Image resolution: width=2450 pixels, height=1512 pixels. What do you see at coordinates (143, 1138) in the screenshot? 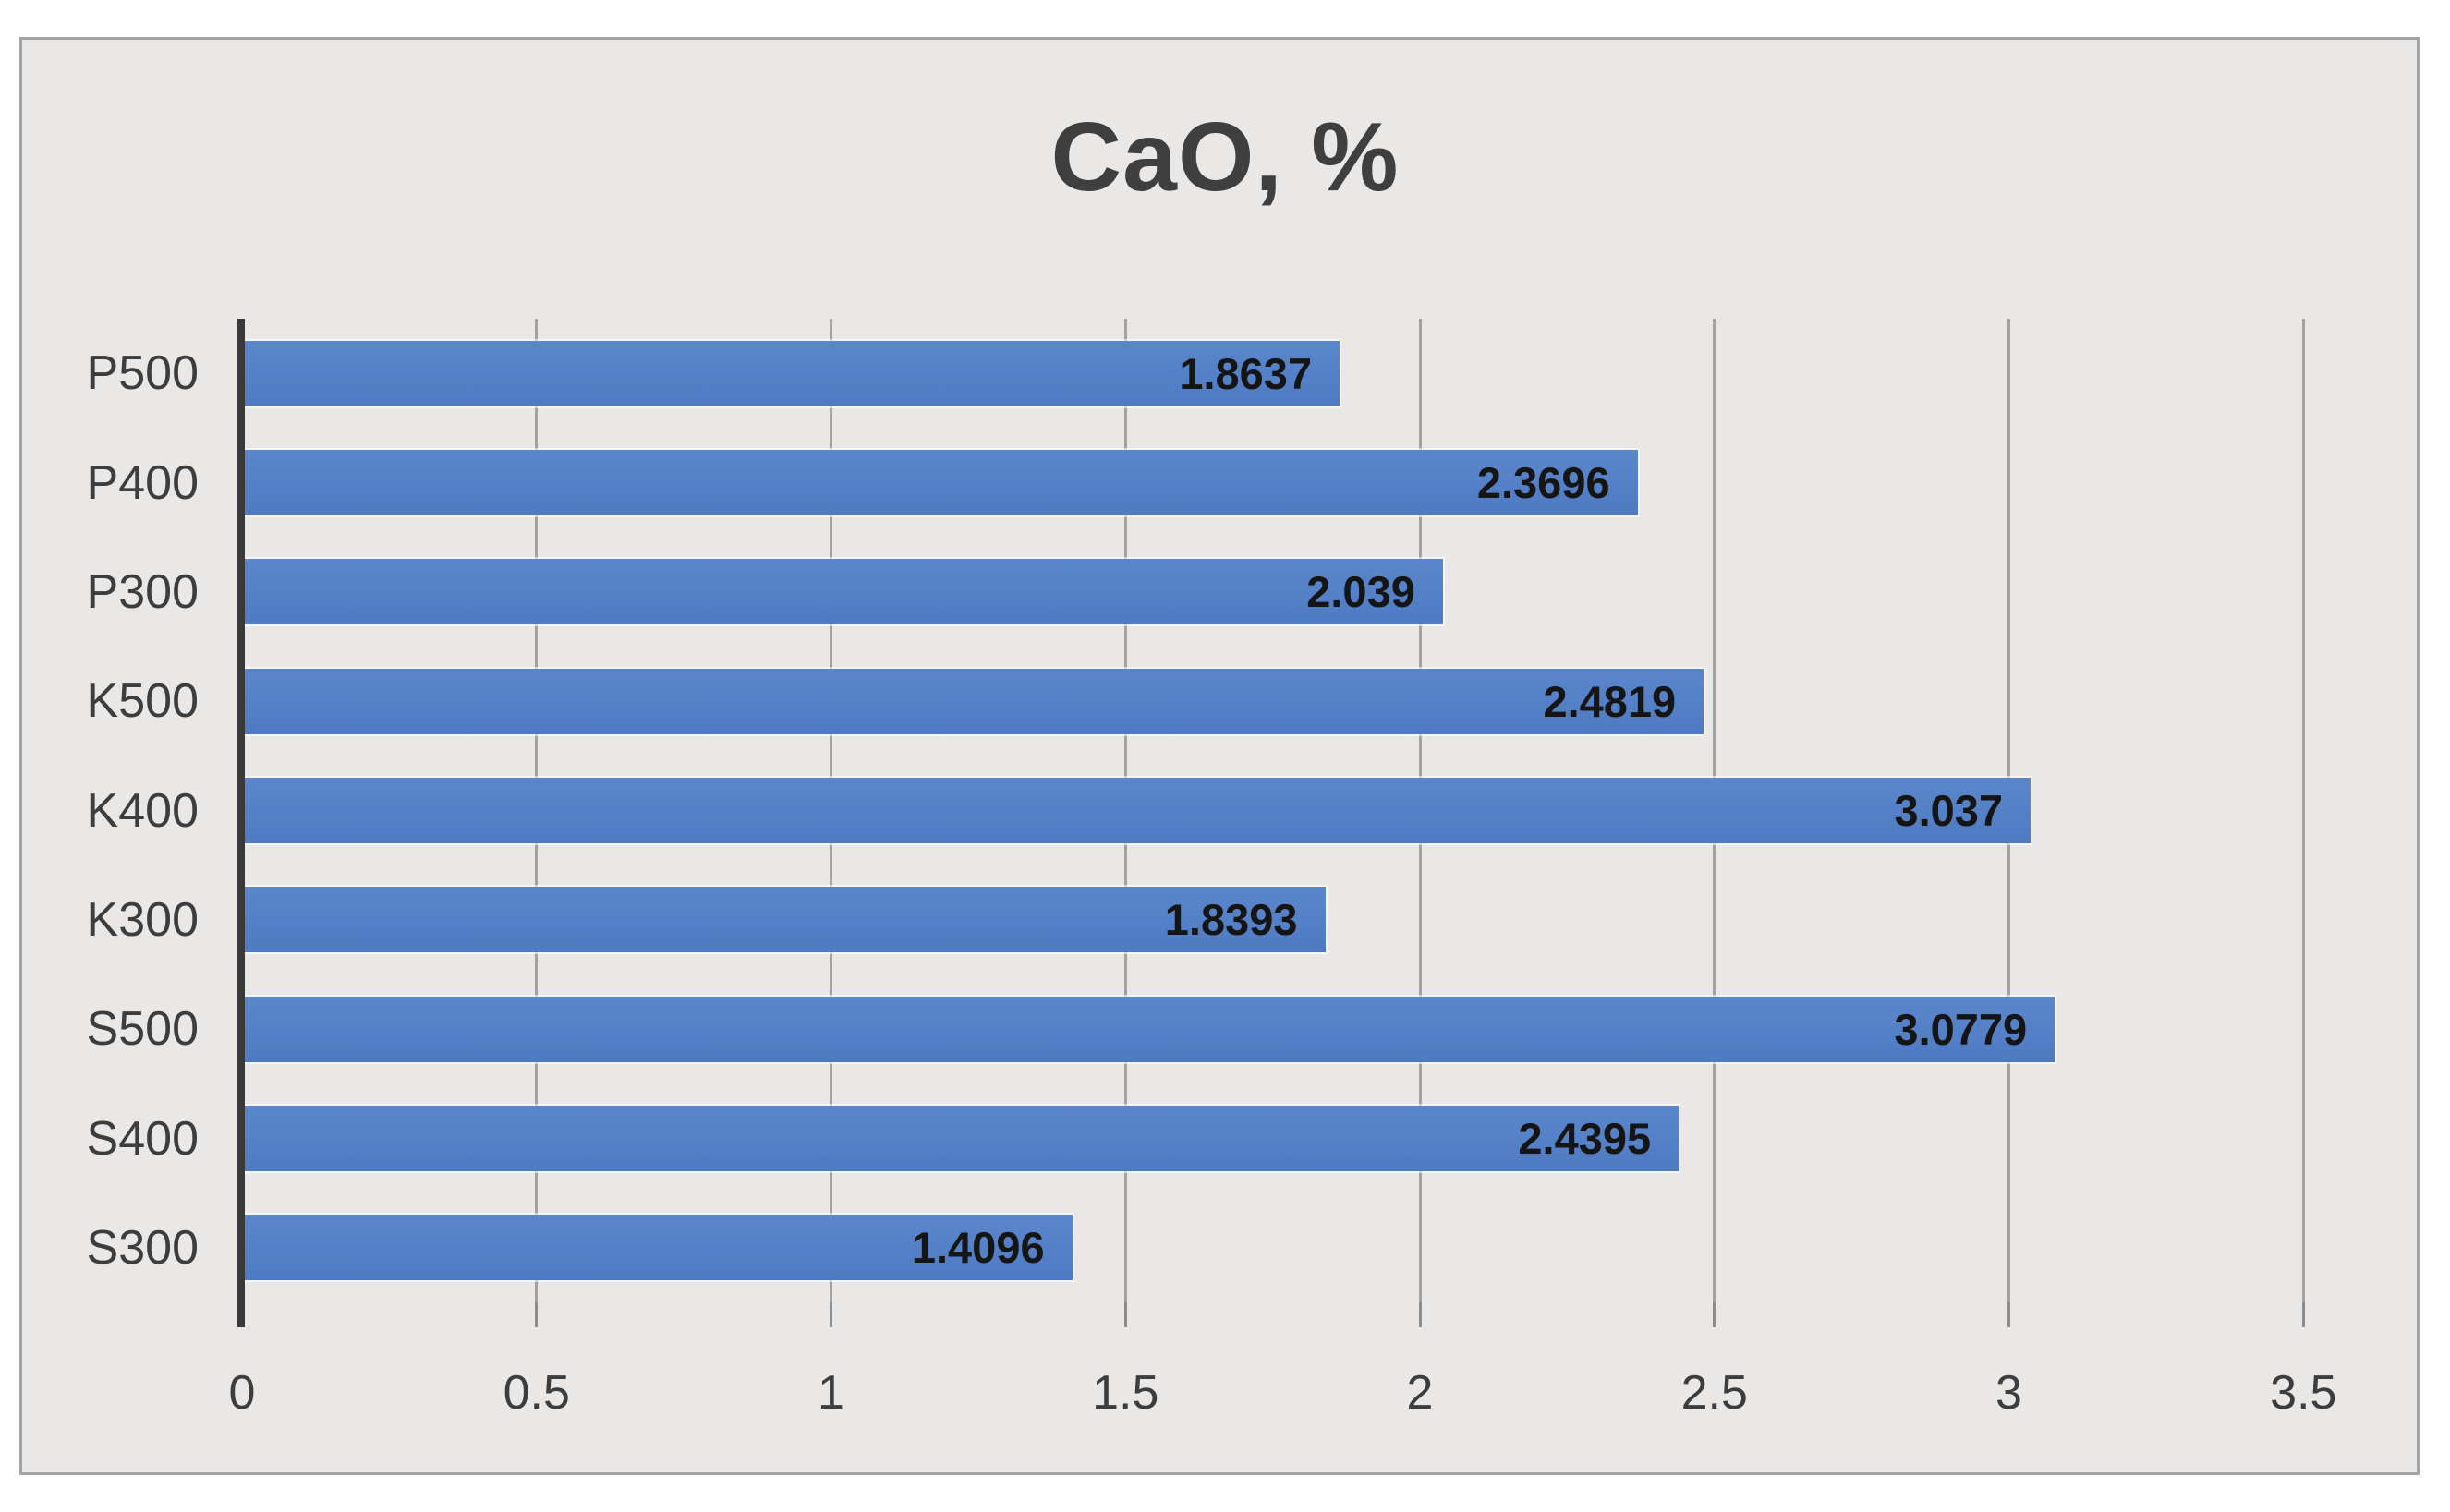
I see `category-label-S400: S400` at bounding box center [143, 1138].